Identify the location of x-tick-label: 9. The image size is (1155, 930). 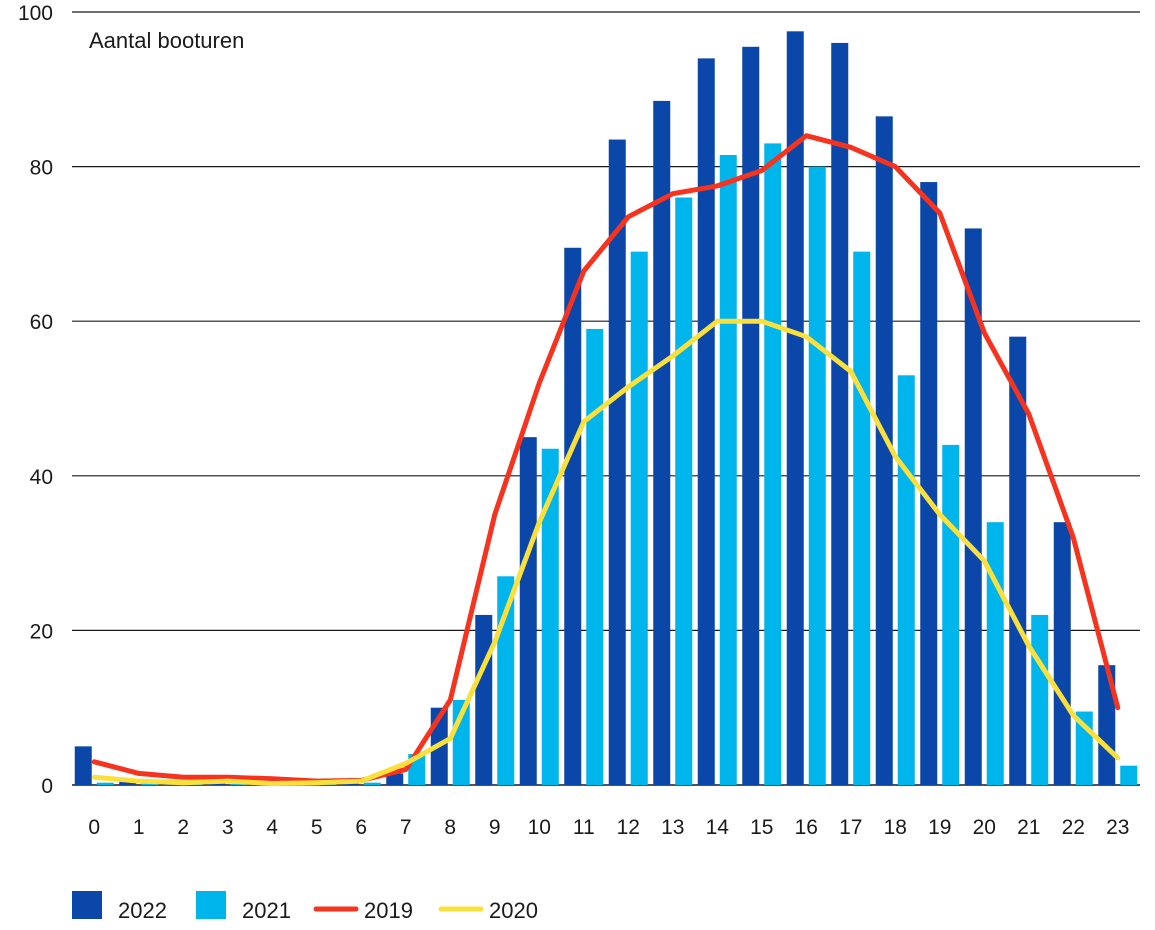
(495, 827).